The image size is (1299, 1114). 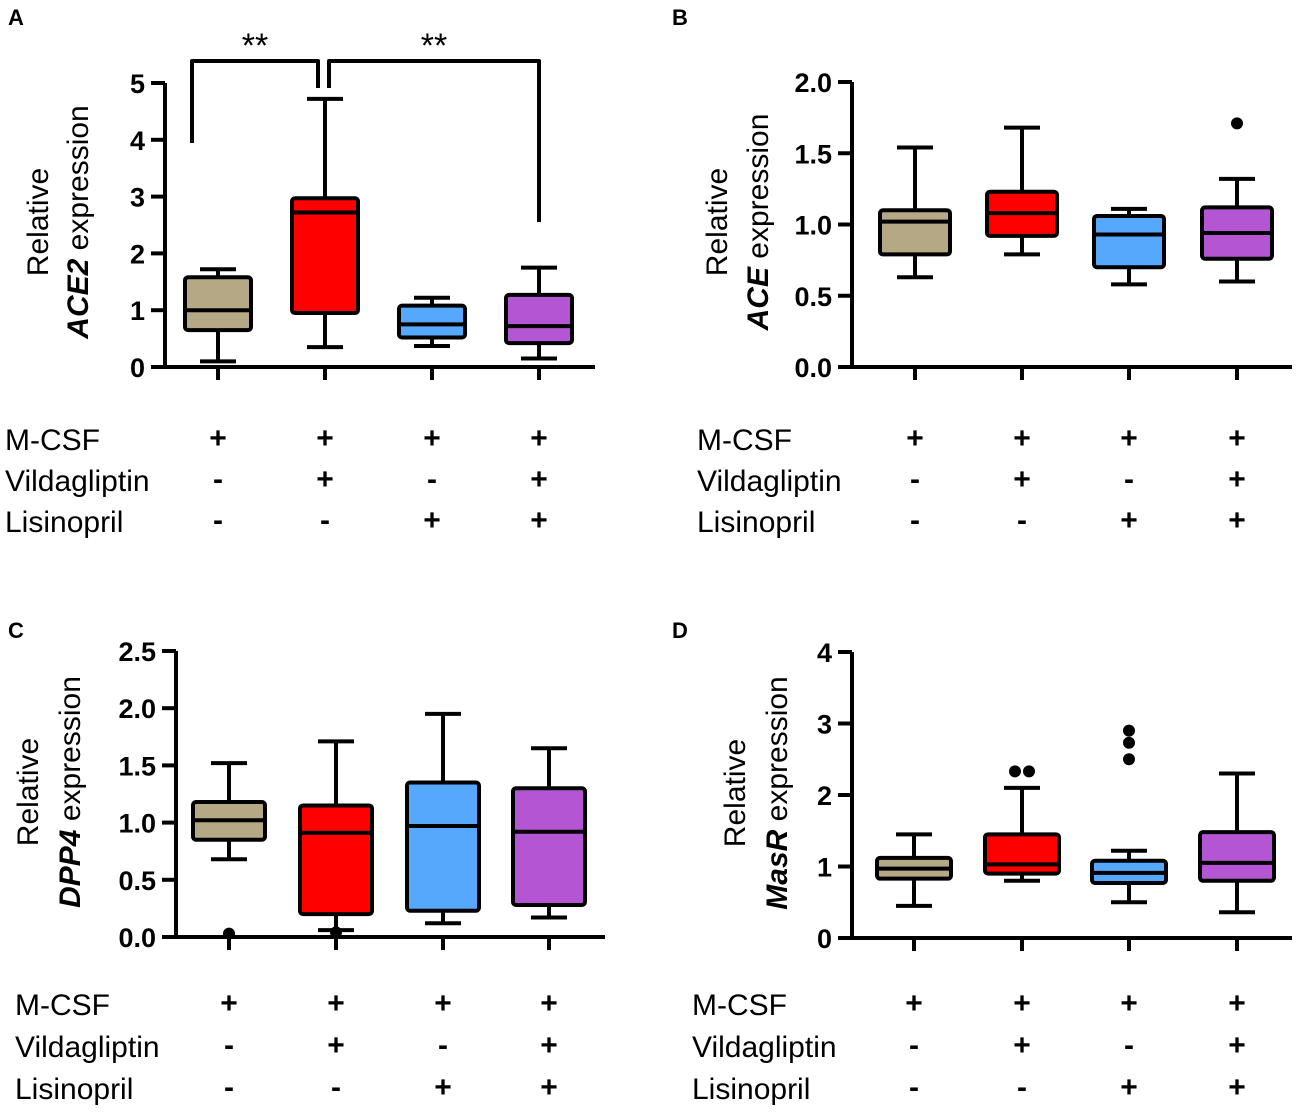 What do you see at coordinates (137, 824) in the screenshot?
I see `panel-c-ytick-label: 1.0` at bounding box center [137, 824].